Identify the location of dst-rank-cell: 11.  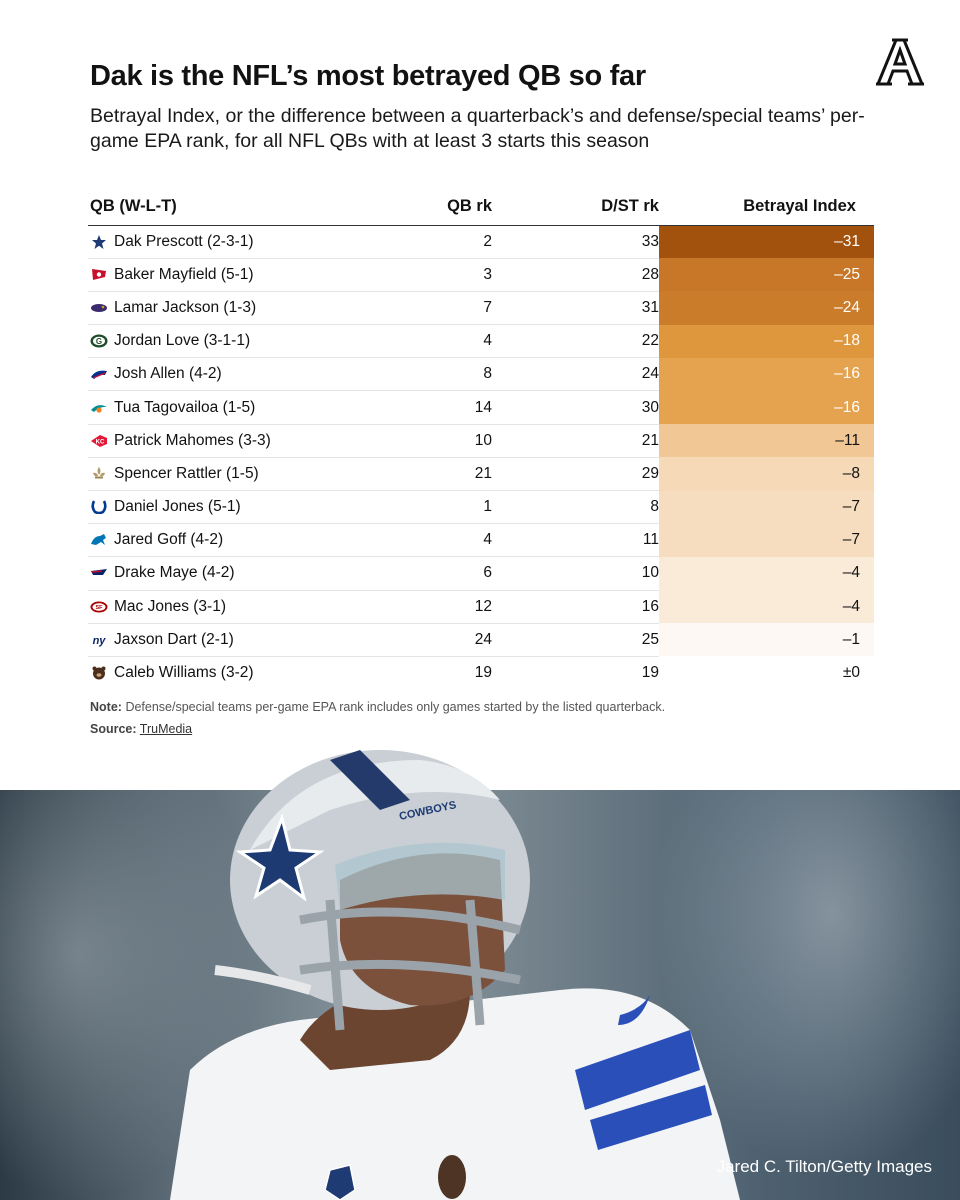
(575, 540).